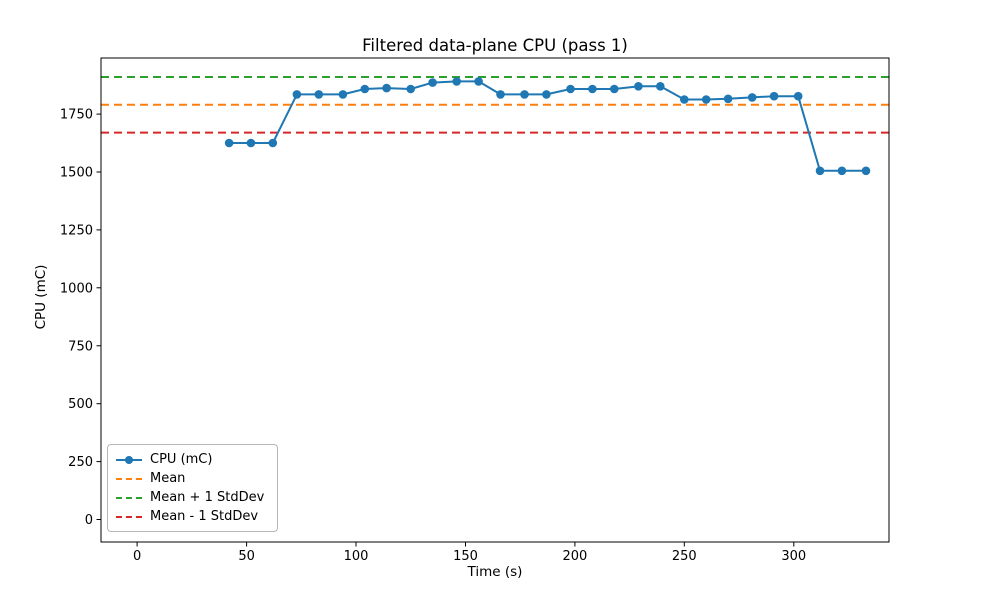 This screenshot has height=600, width=1000. Describe the element at coordinates (495, 45) in the screenshot. I see `chart-title: Filtered data-plane CPU (pass 1)` at that location.